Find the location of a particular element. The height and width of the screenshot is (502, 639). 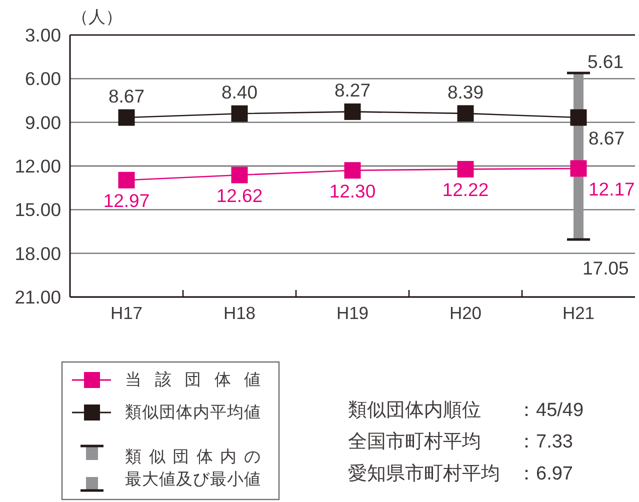

legend-label: 類似団体内の最大値及び最小値 is located at coordinates (193, 468).